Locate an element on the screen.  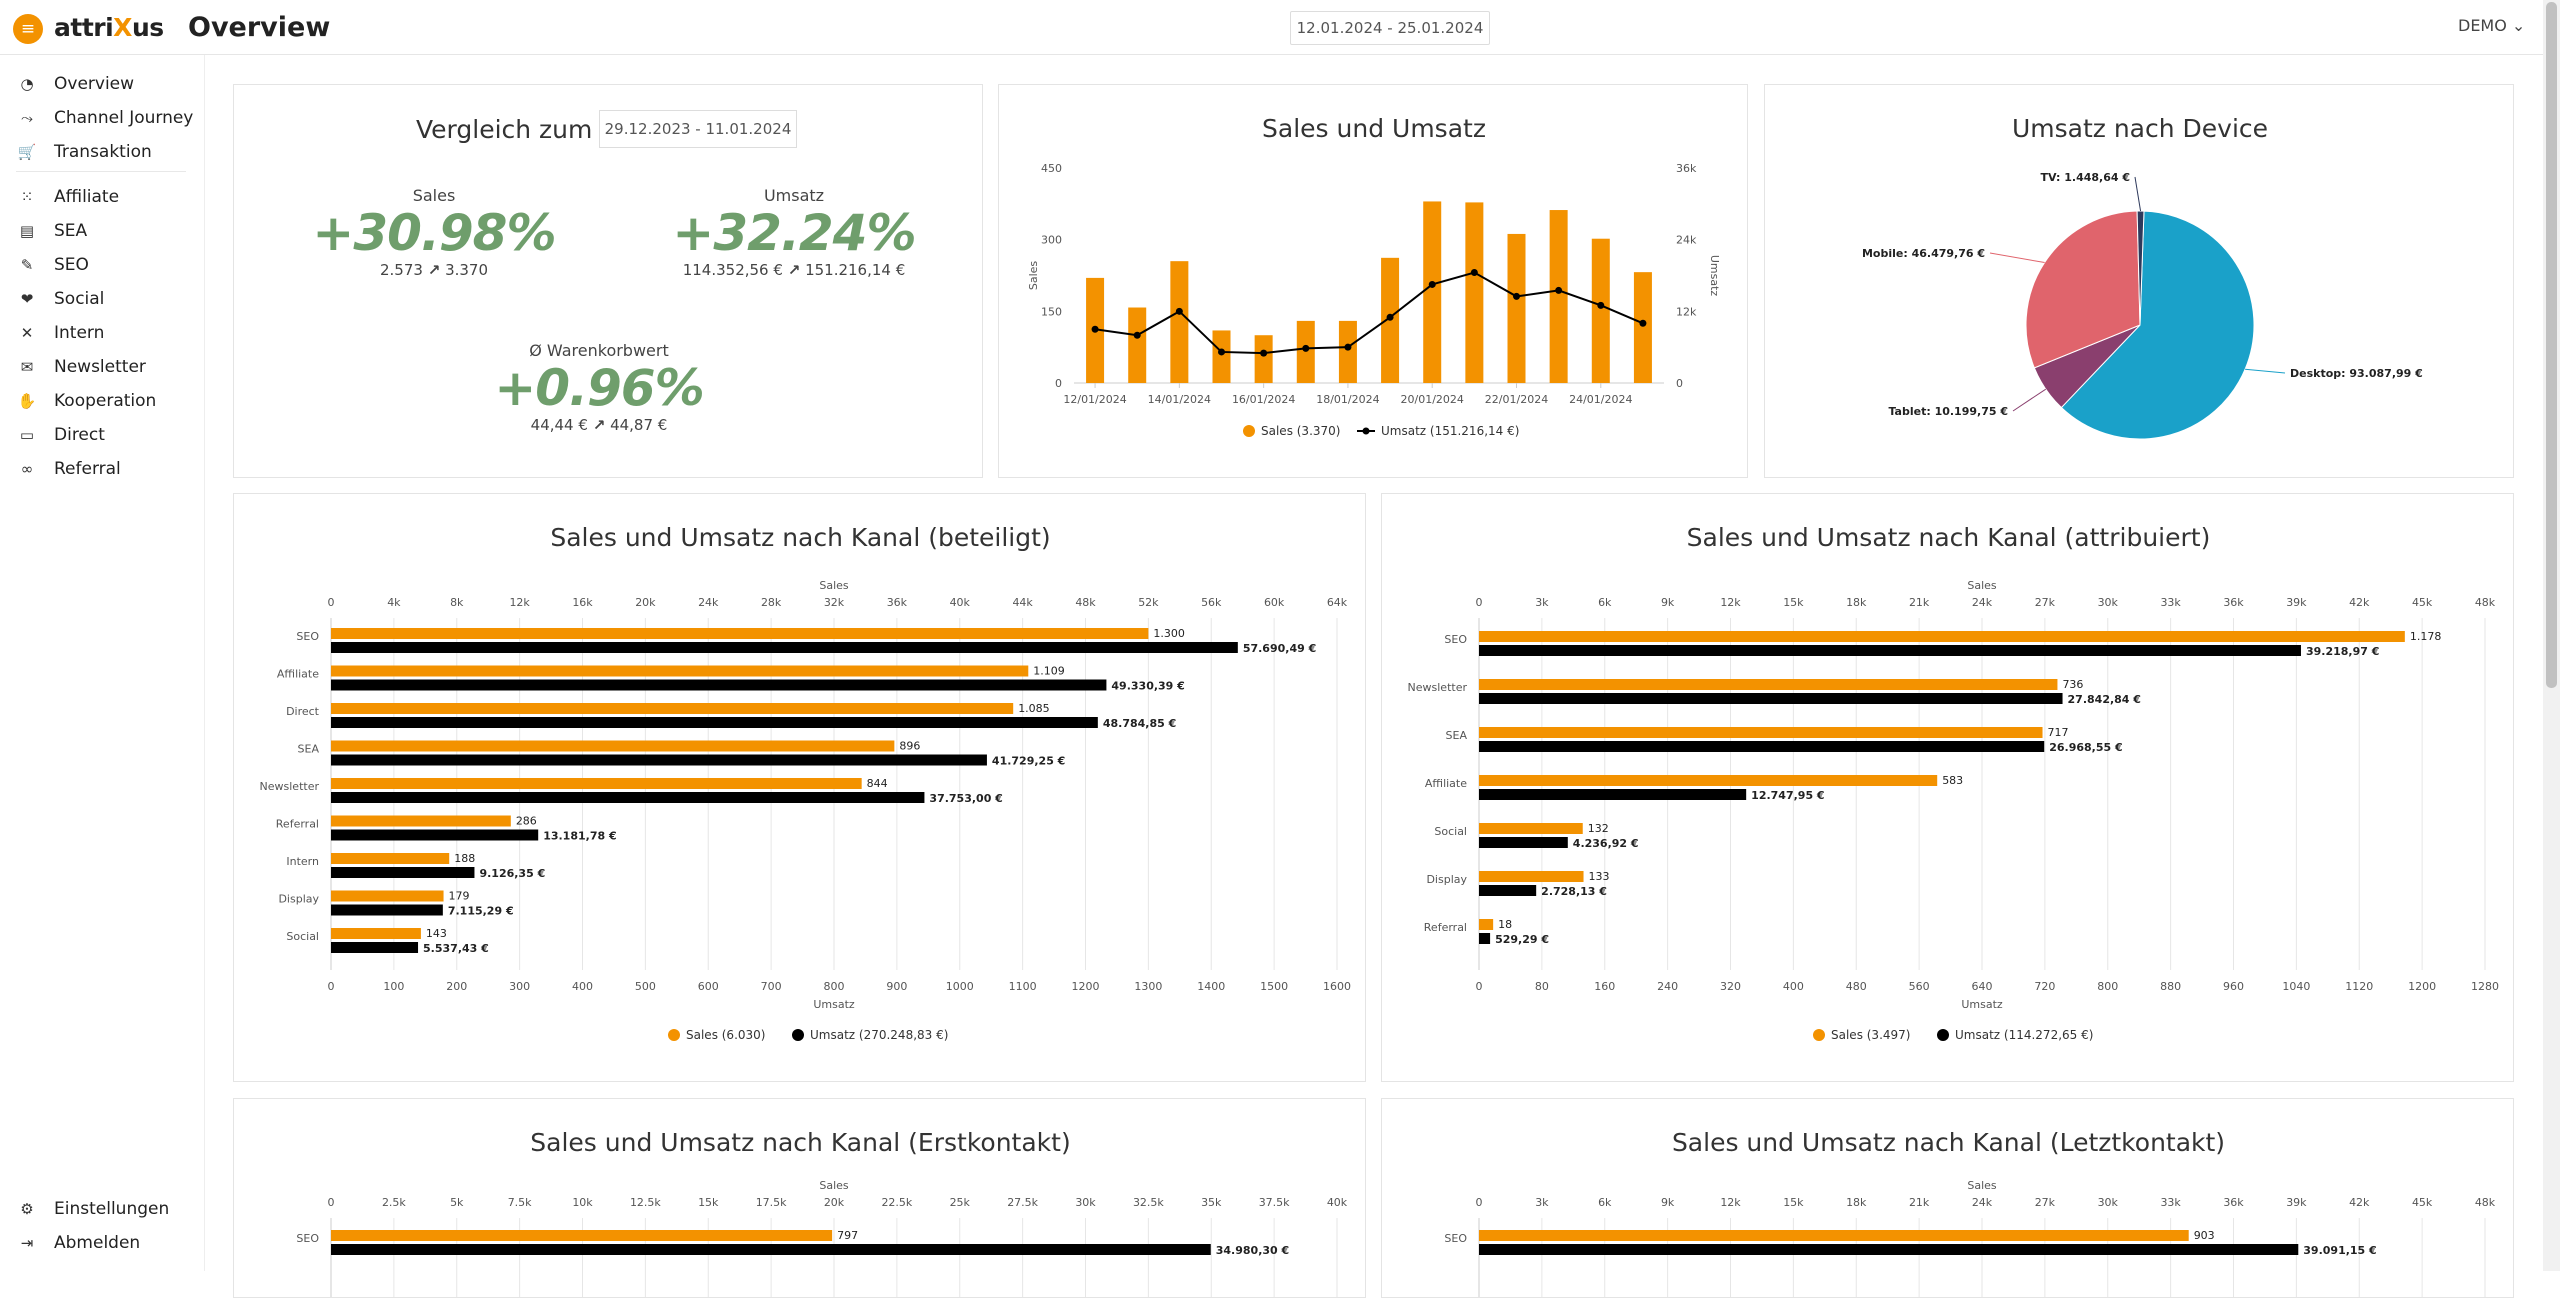
top-tick-label: 8k is located at coordinates (457, 602).